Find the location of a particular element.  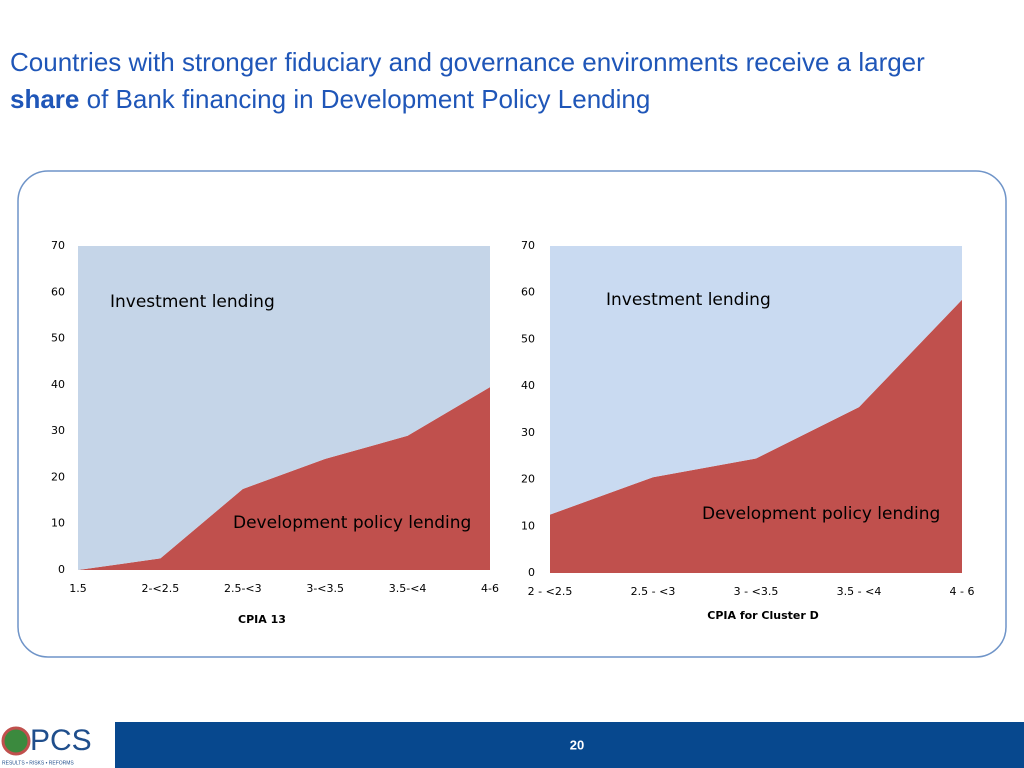

x-tick-label: 2.5 - <3 is located at coordinates (653, 591).